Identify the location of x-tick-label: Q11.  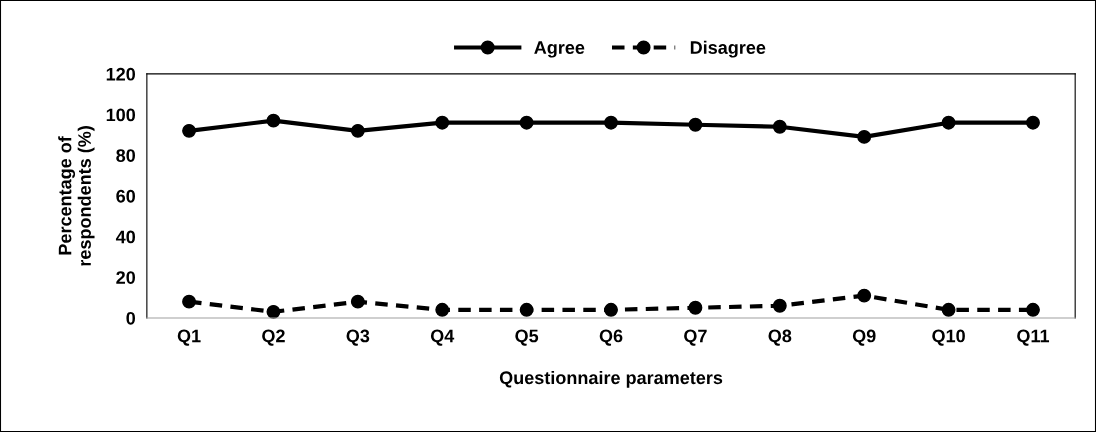
(1033, 337).